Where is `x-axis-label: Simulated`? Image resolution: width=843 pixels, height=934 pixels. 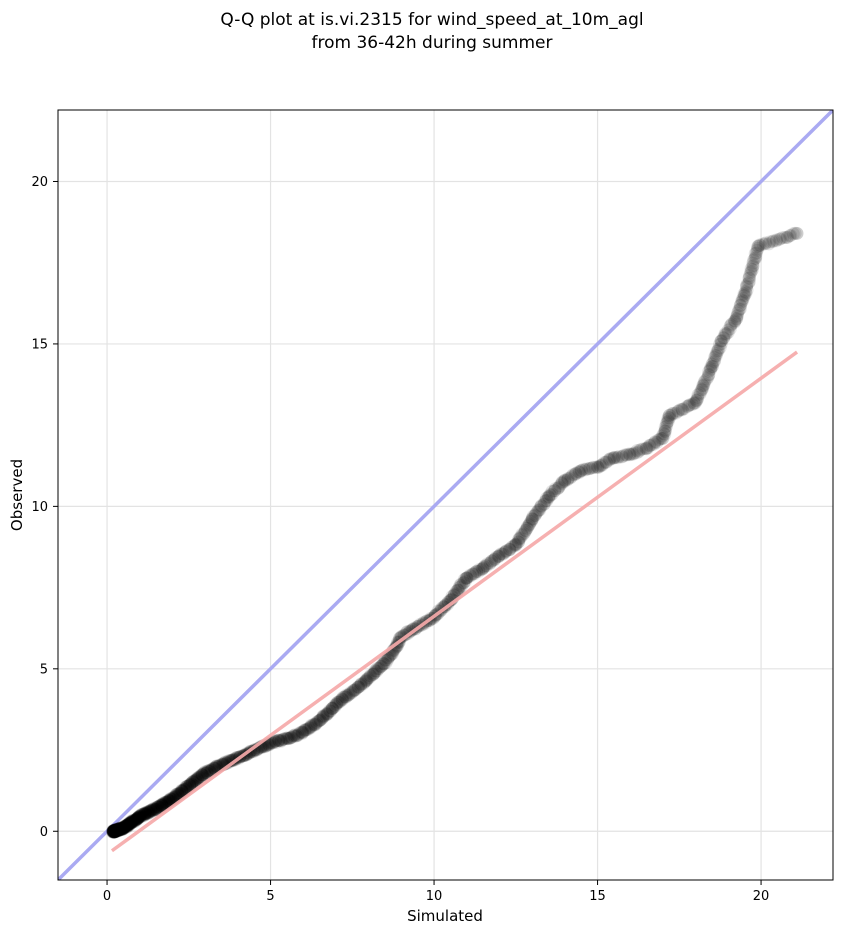 x-axis-label: Simulated is located at coordinates (445, 916).